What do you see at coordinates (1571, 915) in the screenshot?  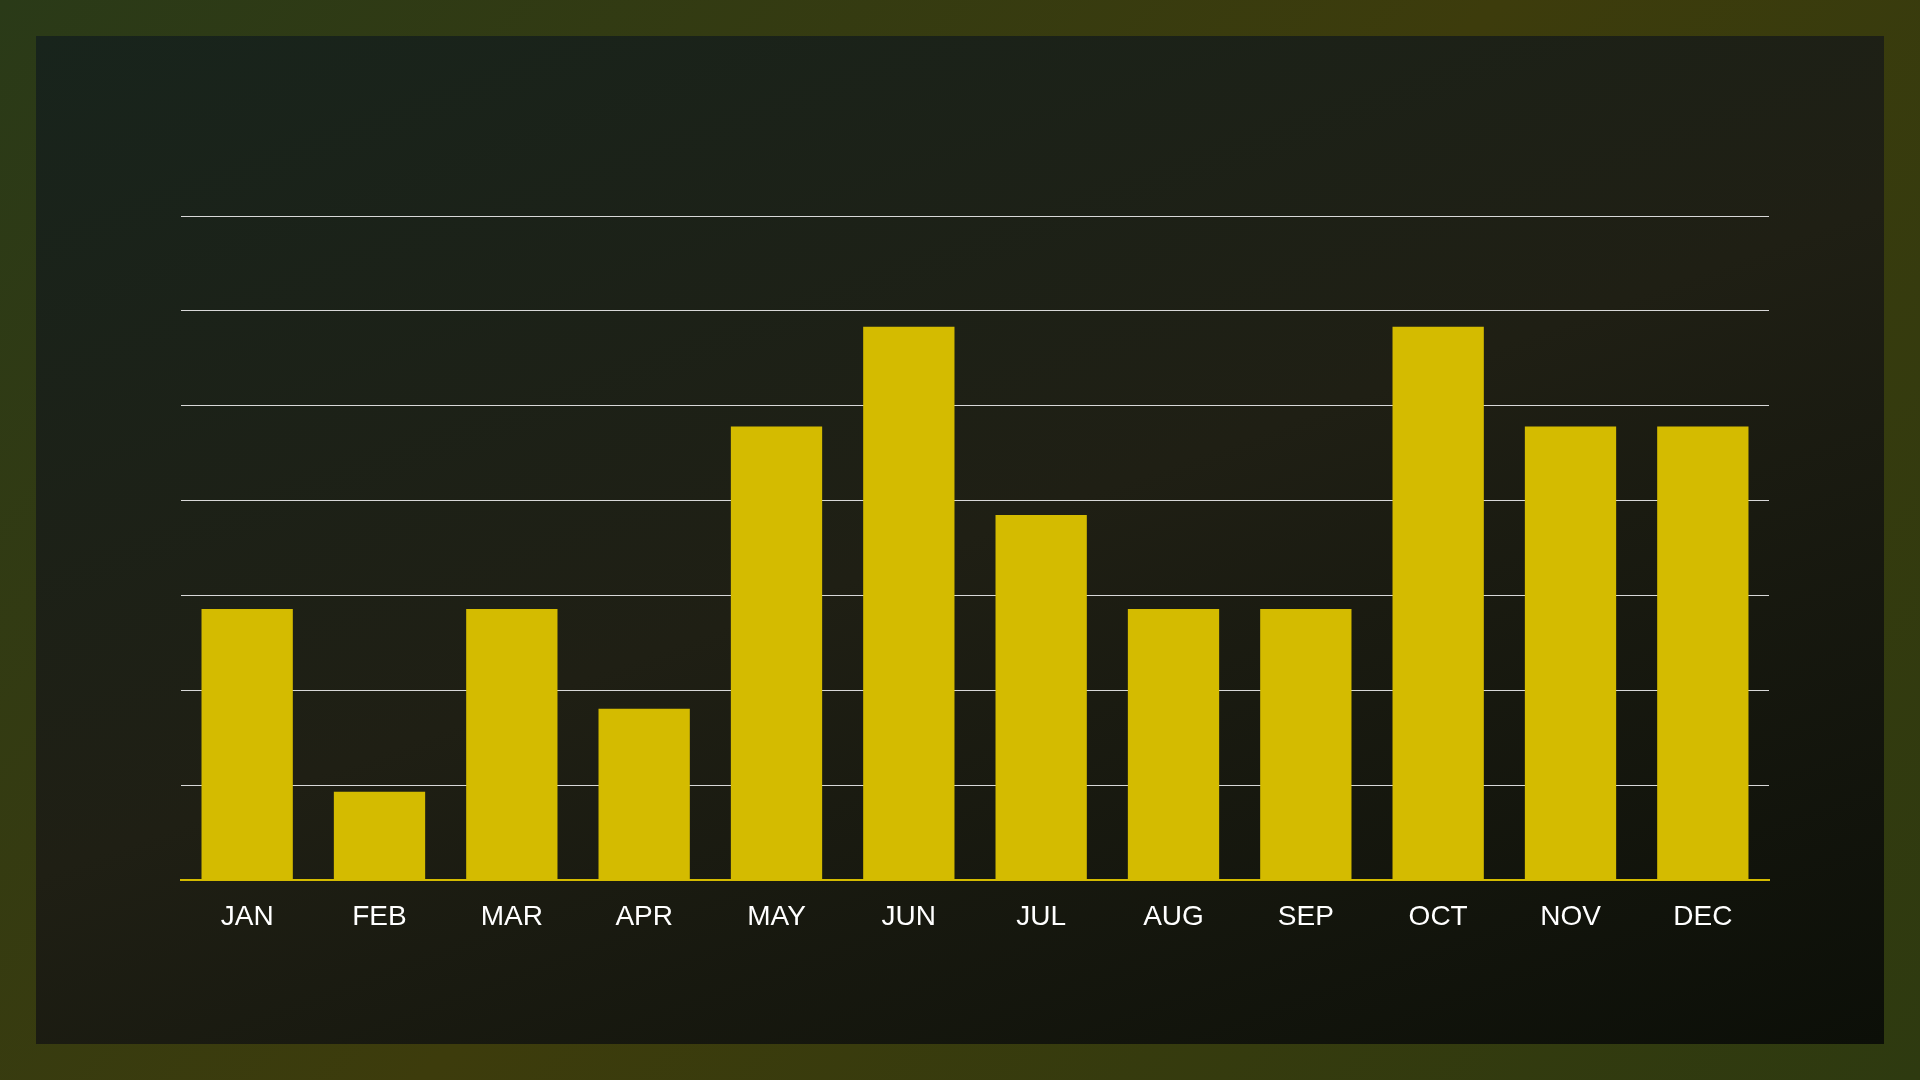 I see `x-tick-label: NOV` at bounding box center [1571, 915].